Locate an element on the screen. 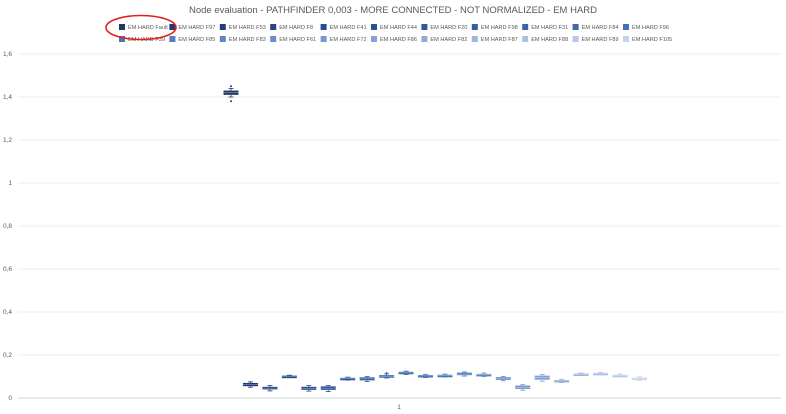  legend-label: EM HARD F82 is located at coordinates (448, 40).